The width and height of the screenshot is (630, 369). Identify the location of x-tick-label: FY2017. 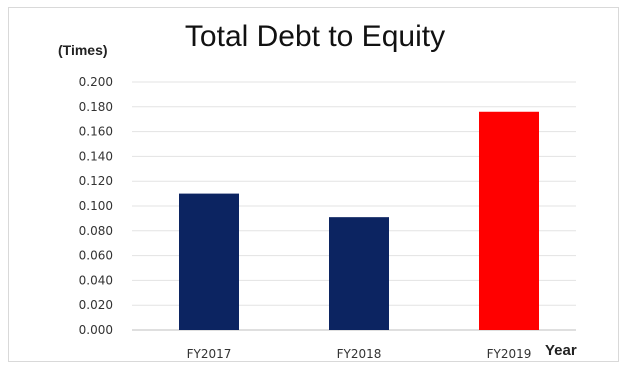
(209, 354).